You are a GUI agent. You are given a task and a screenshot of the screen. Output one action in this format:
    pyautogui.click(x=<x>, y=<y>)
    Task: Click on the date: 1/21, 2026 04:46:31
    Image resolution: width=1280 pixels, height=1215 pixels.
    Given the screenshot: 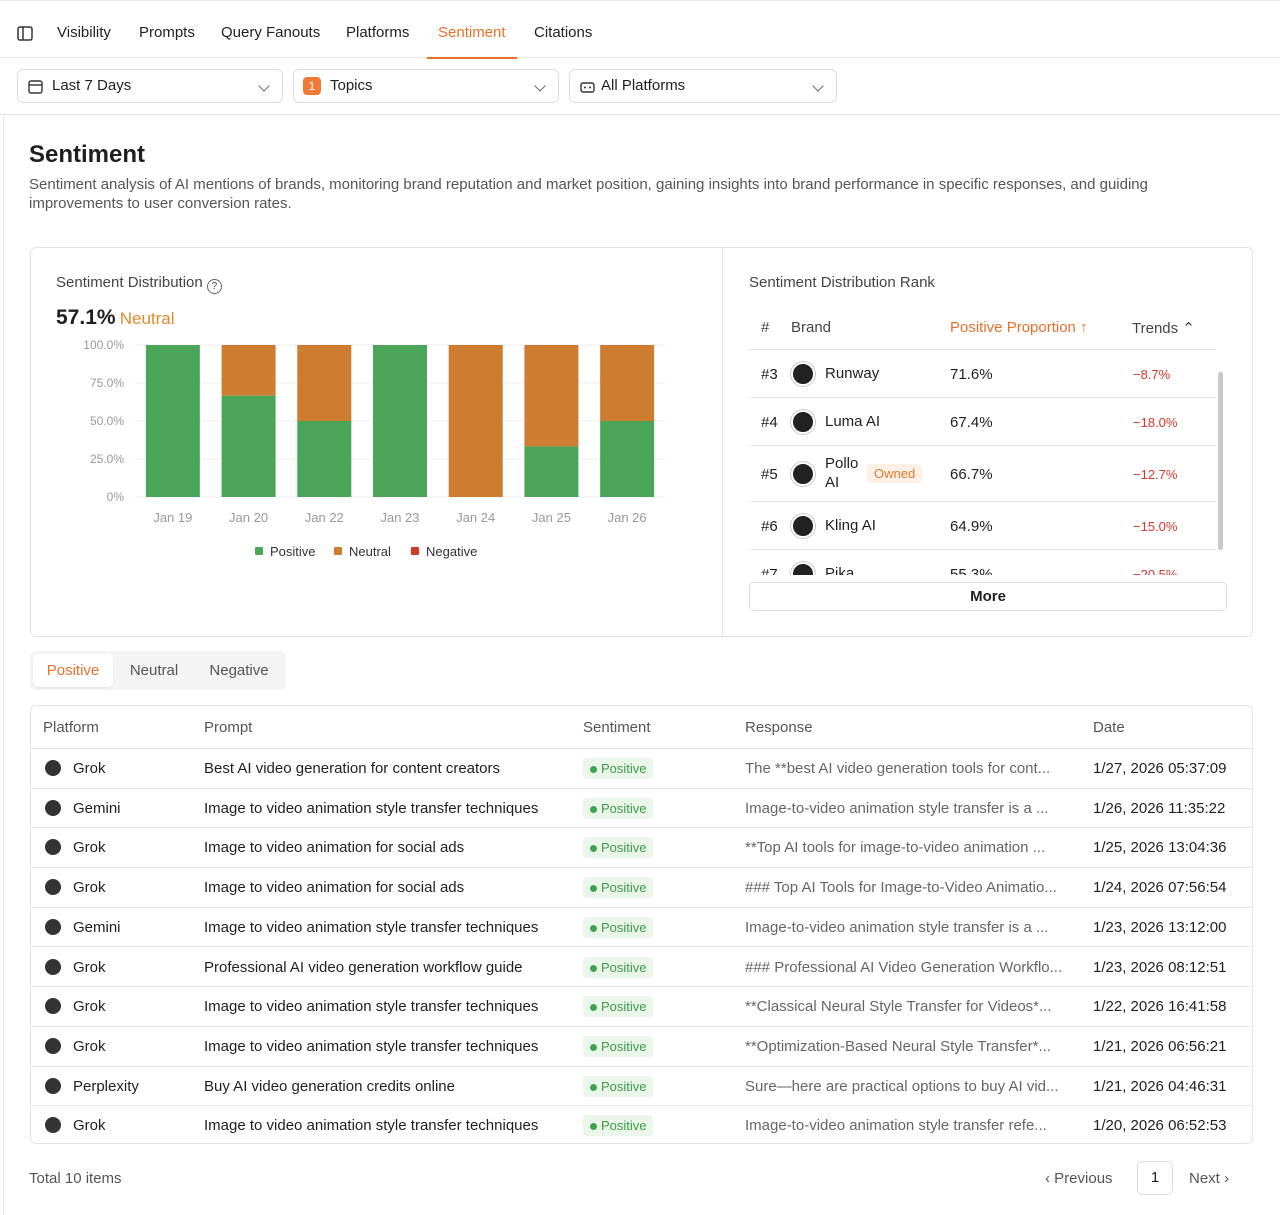 What is the action you would take?
    pyautogui.click(x=1160, y=1086)
    